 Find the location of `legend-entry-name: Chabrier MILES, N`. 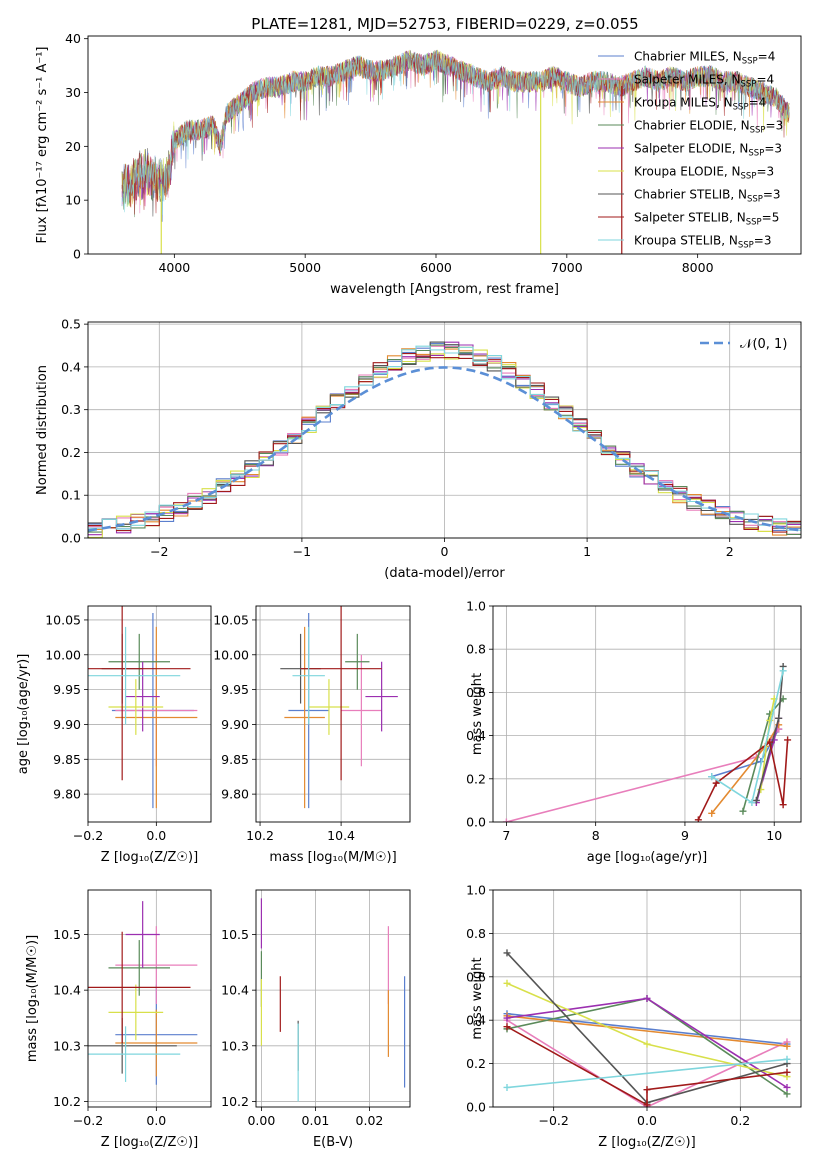

legend-entry-name: Chabrier MILES, N is located at coordinates (688, 57).